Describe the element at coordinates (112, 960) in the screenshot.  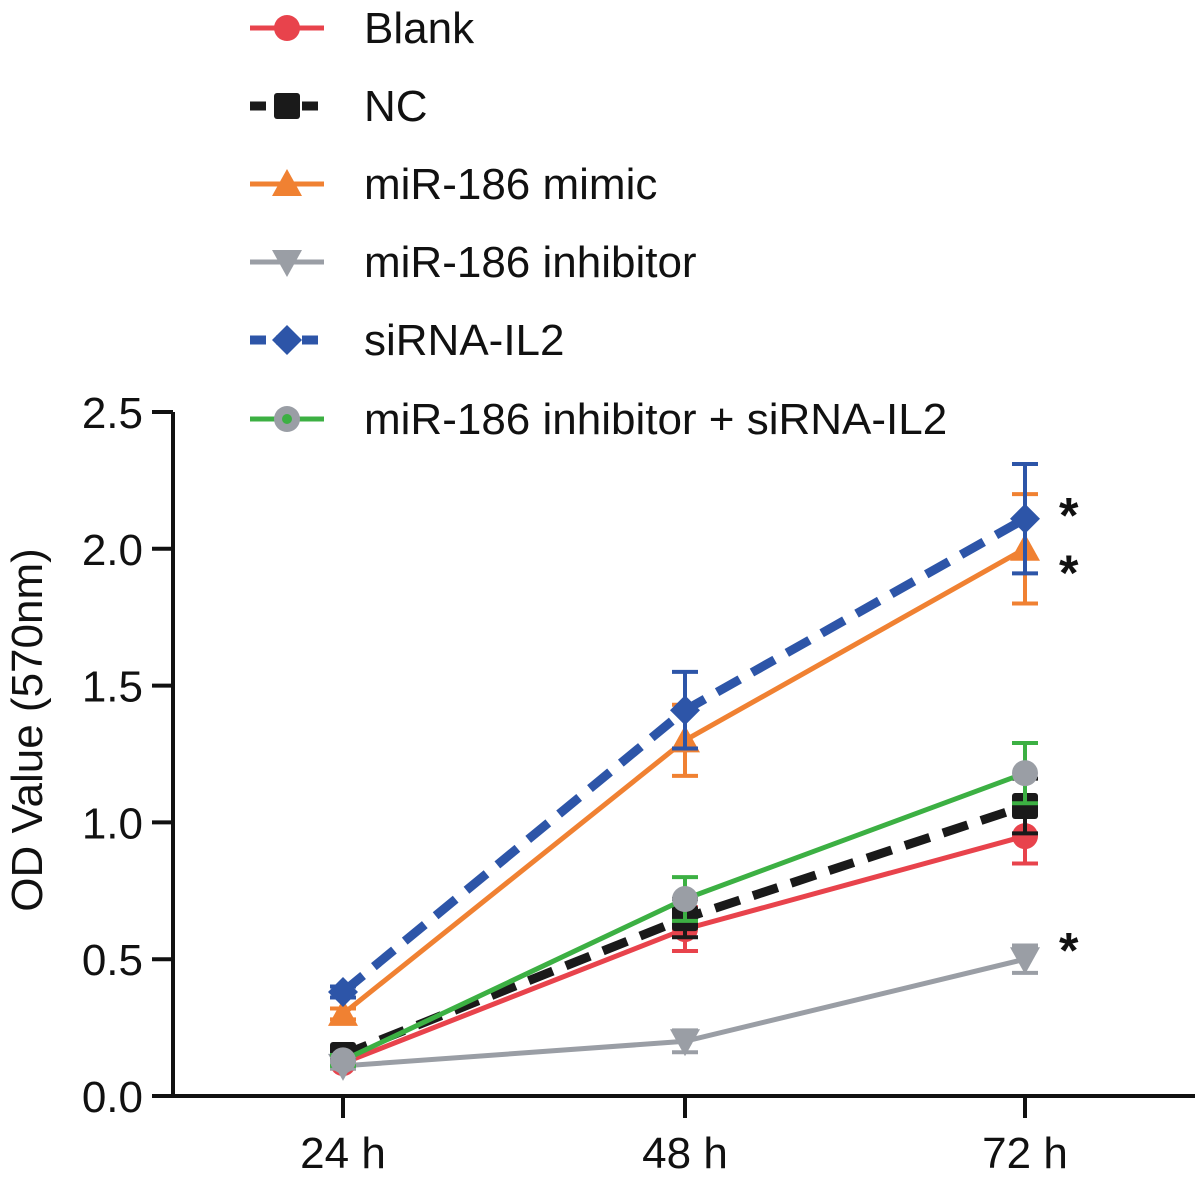
I see `y-tick-label: 0.5` at that location.